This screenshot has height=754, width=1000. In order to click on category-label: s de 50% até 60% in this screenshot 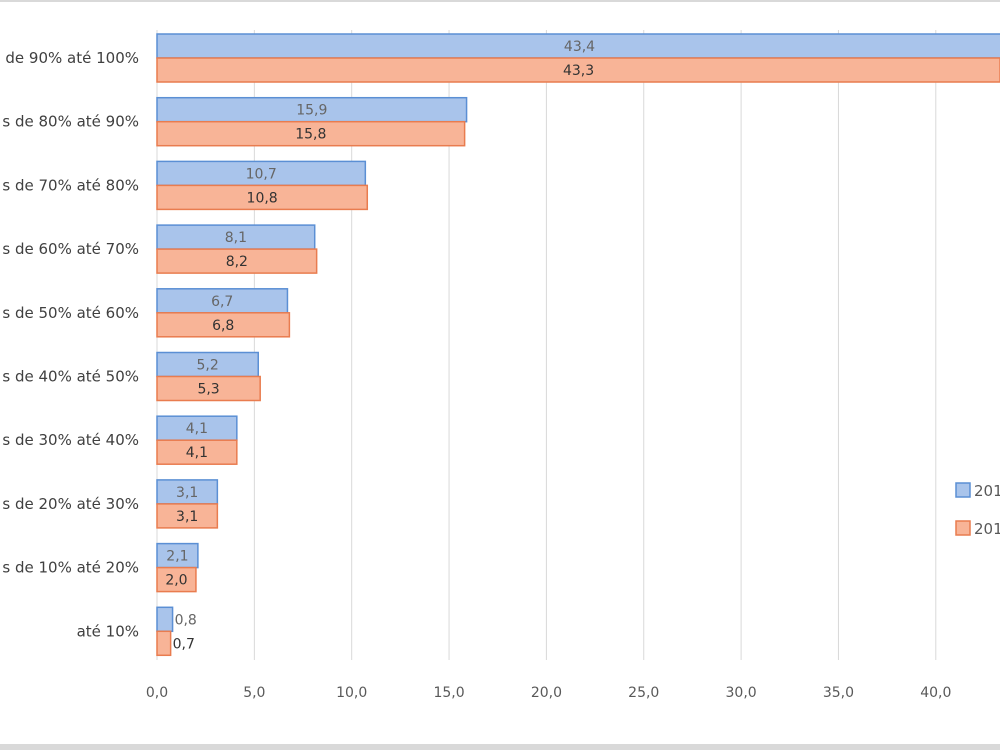, I will do `click(70, 313)`.